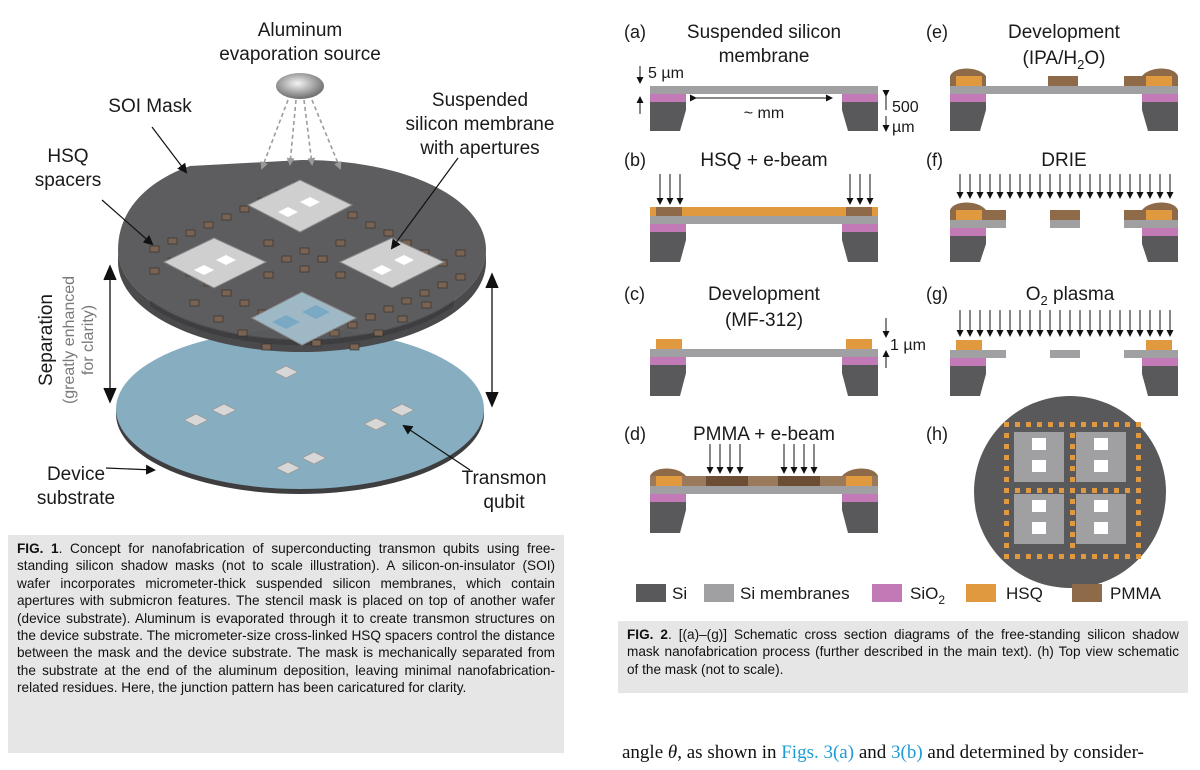  What do you see at coordinates (635, 160) in the screenshot?
I see `panel-b-letter: (b)` at bounding box center [635, 160].